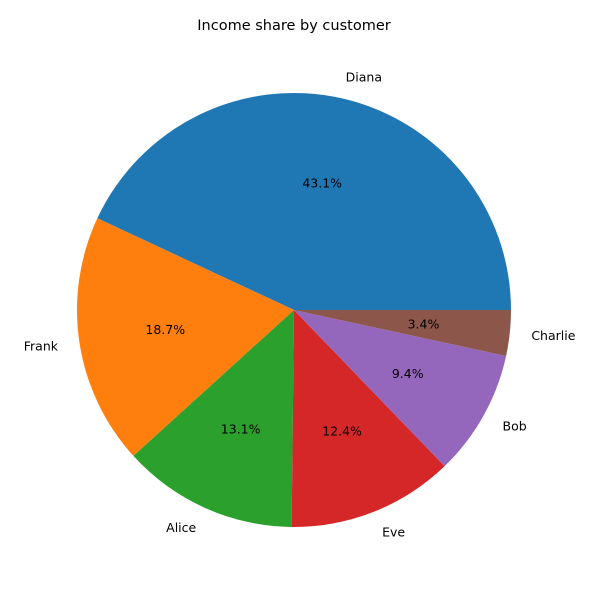  I want to click on pie-pct-label-frank: 18.7%, so click(165, 329).